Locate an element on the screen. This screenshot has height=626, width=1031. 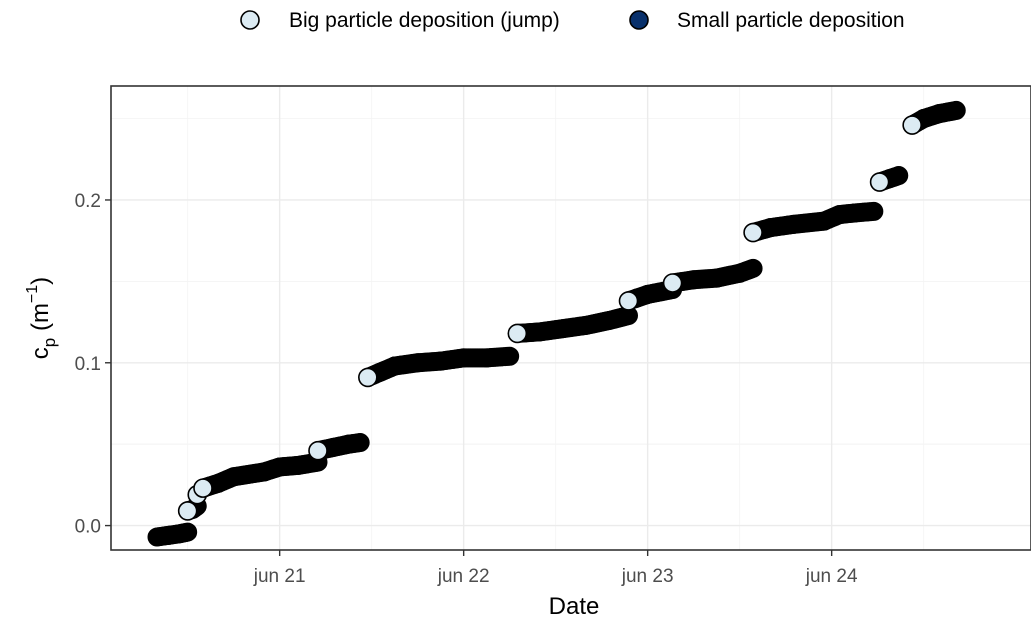
y-tick-label: 0.1 is located at coordinates (88, 364).